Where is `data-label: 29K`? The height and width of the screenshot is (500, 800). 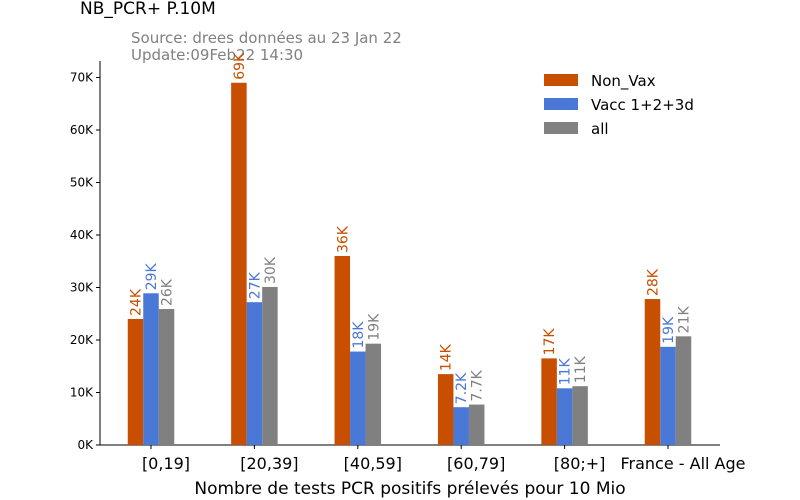 data-label: 29K is located at coordinates (152, 276).